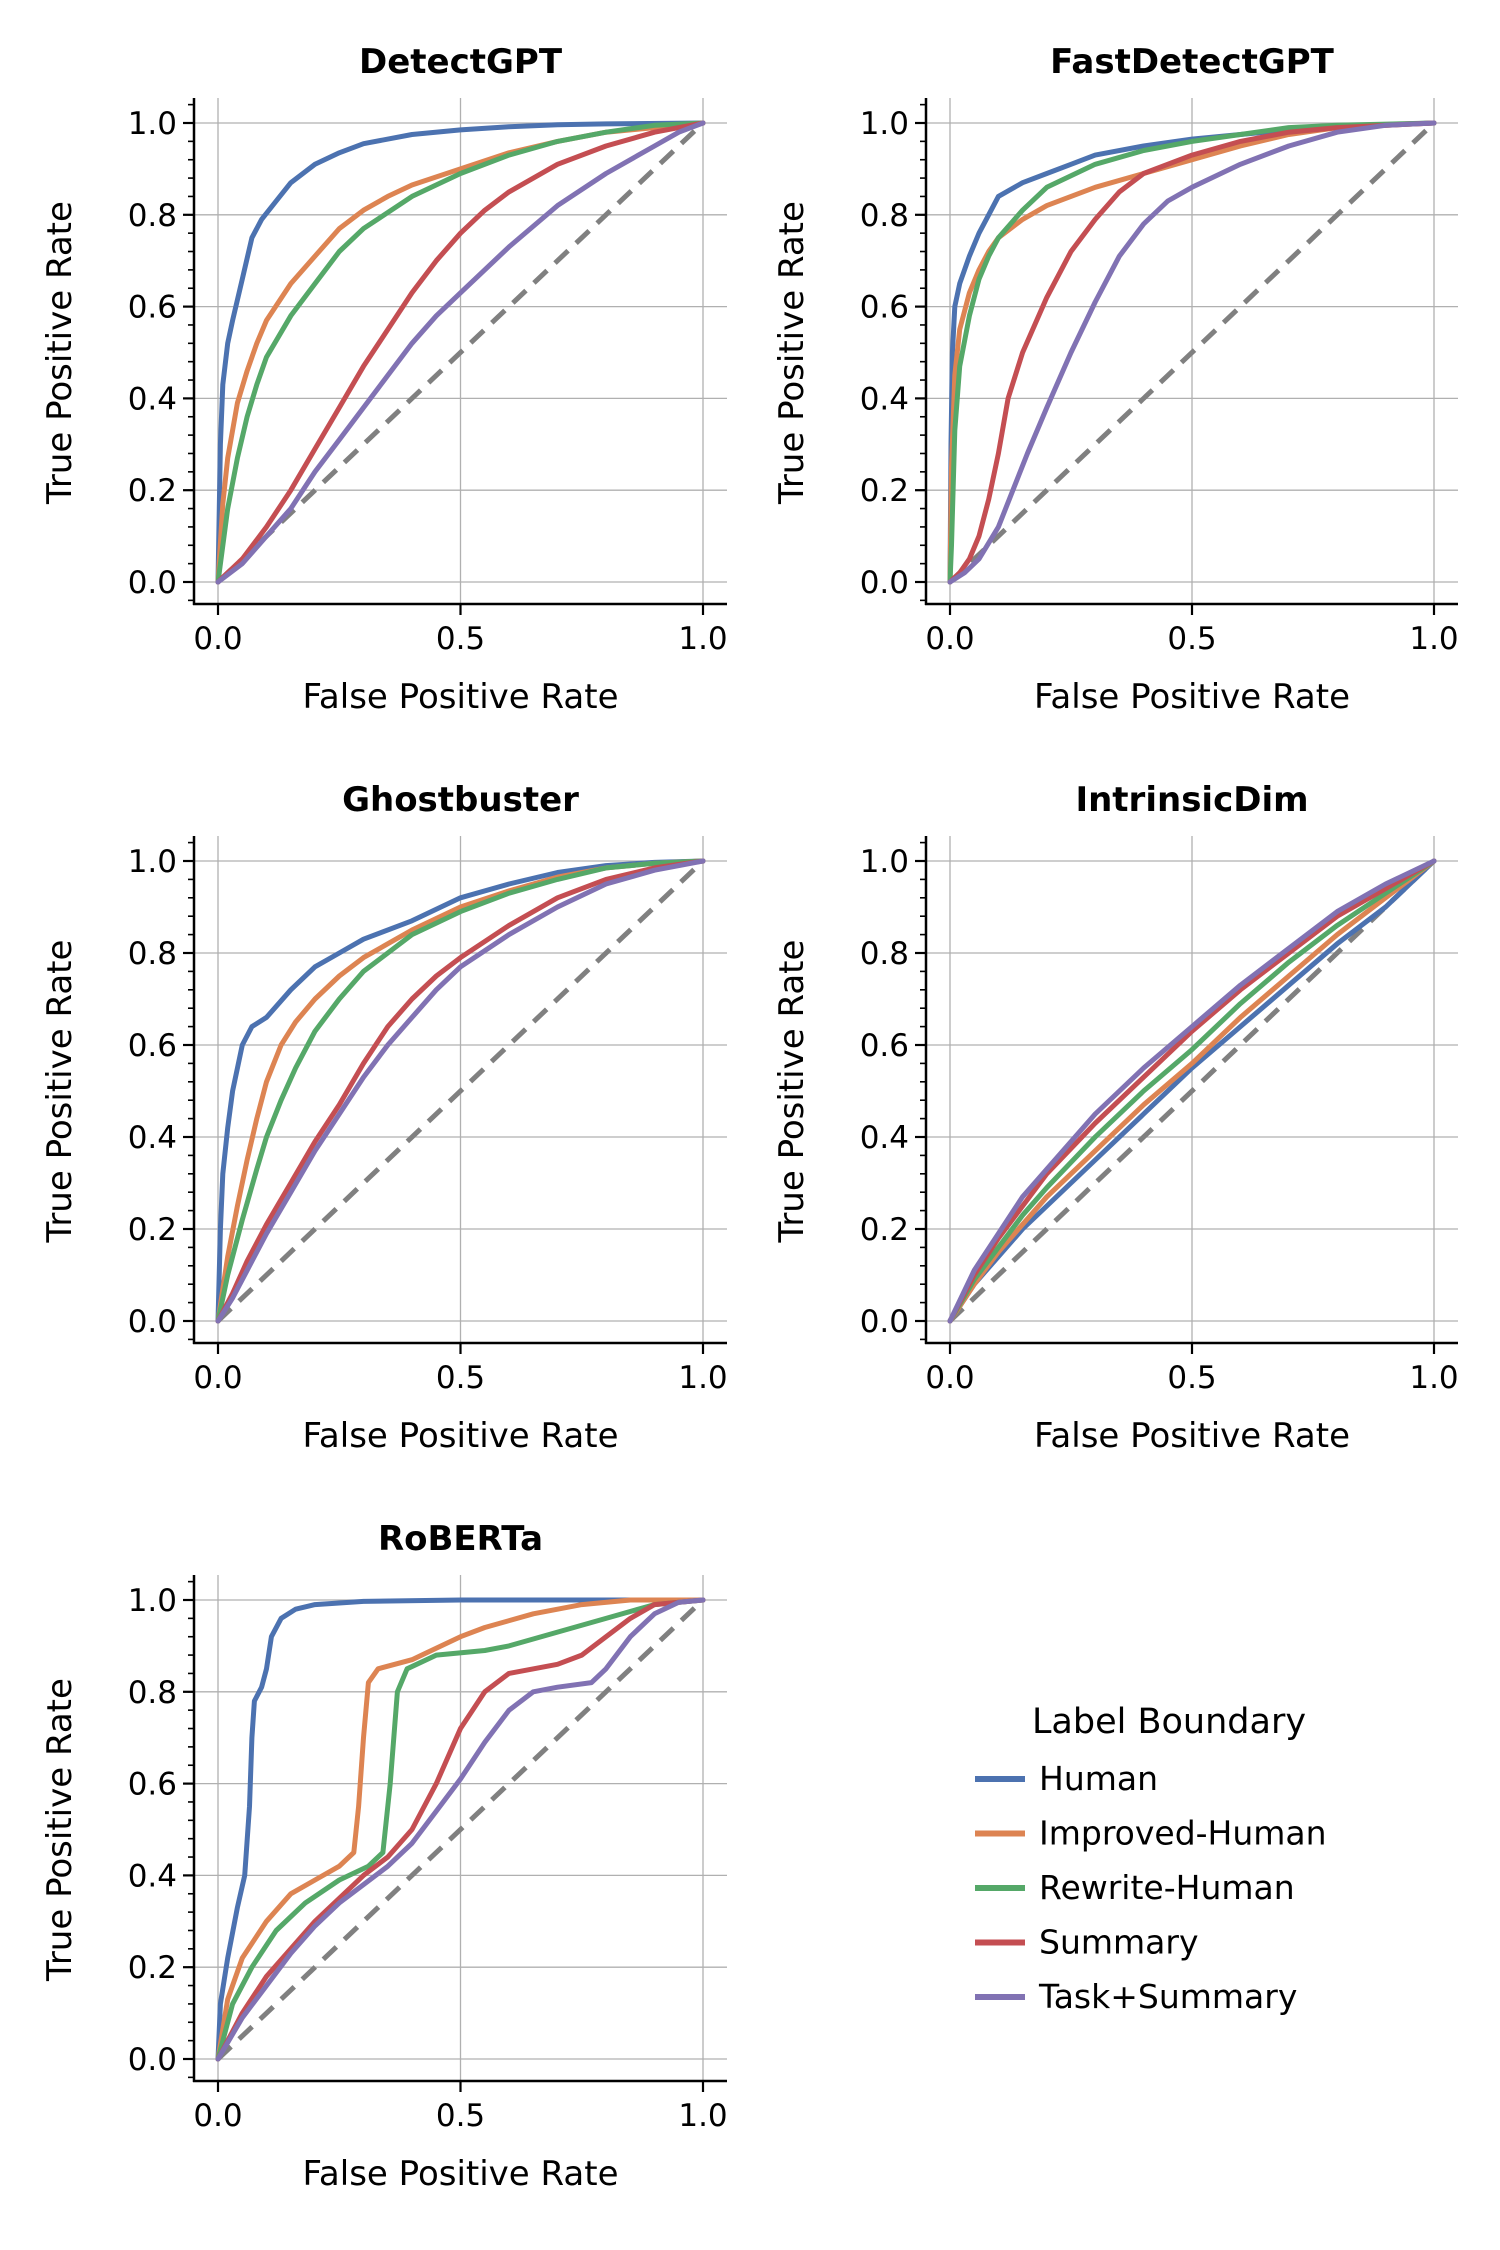  What do you see at coordinates (1167, 1996) in the screenshot?
I see `legend-label-task-summary: Task+Summary` at bounding box center [1167, 1996].